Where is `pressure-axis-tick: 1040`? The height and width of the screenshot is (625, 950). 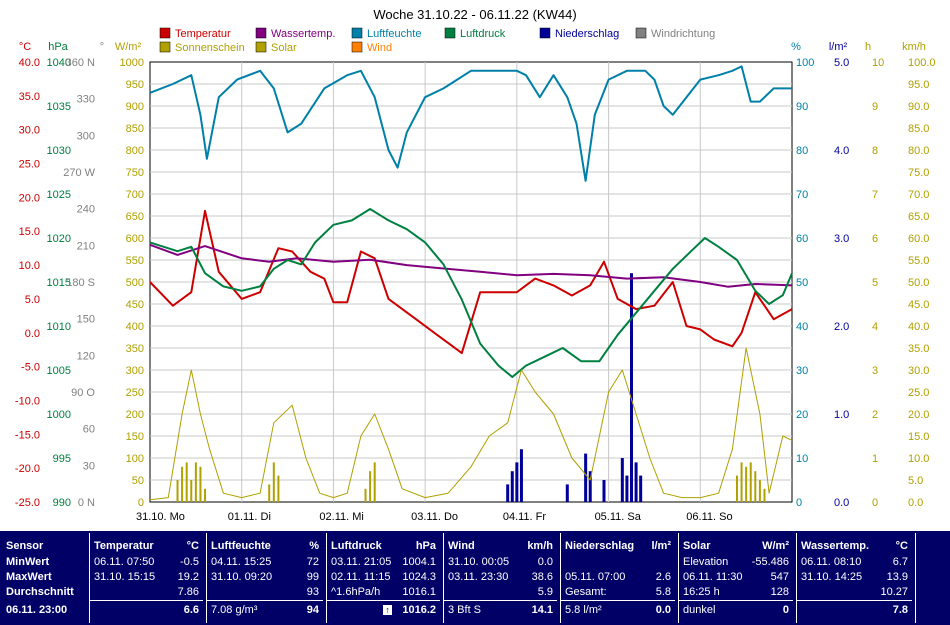
pressure-axis-tick: 1040 is located at coordinates (59, 63).